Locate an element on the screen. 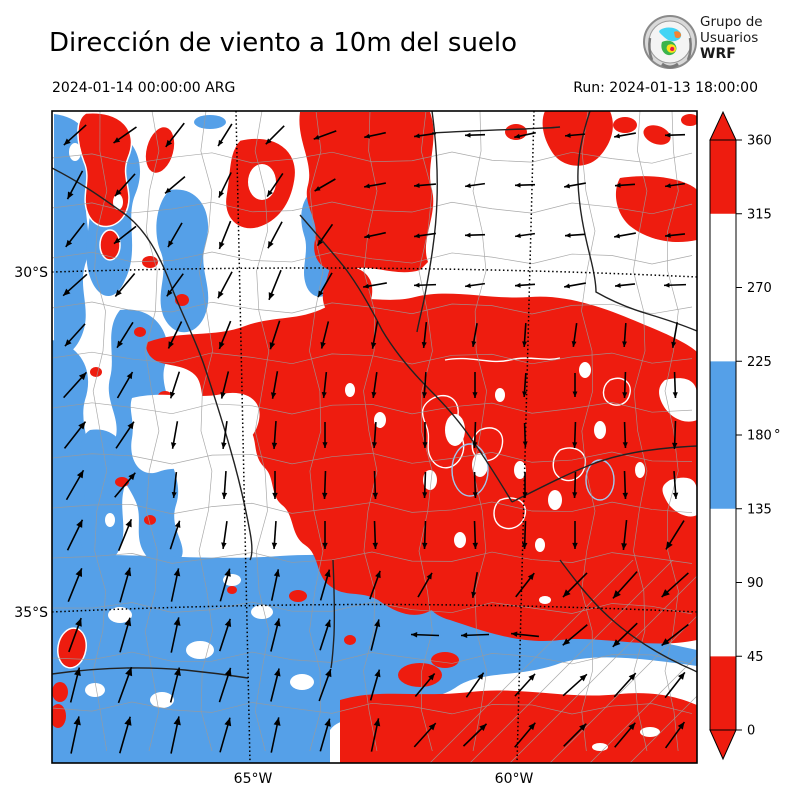 The image size is (800, 800). colorbar-arrow-bottom is located at coordinates (723, 745).